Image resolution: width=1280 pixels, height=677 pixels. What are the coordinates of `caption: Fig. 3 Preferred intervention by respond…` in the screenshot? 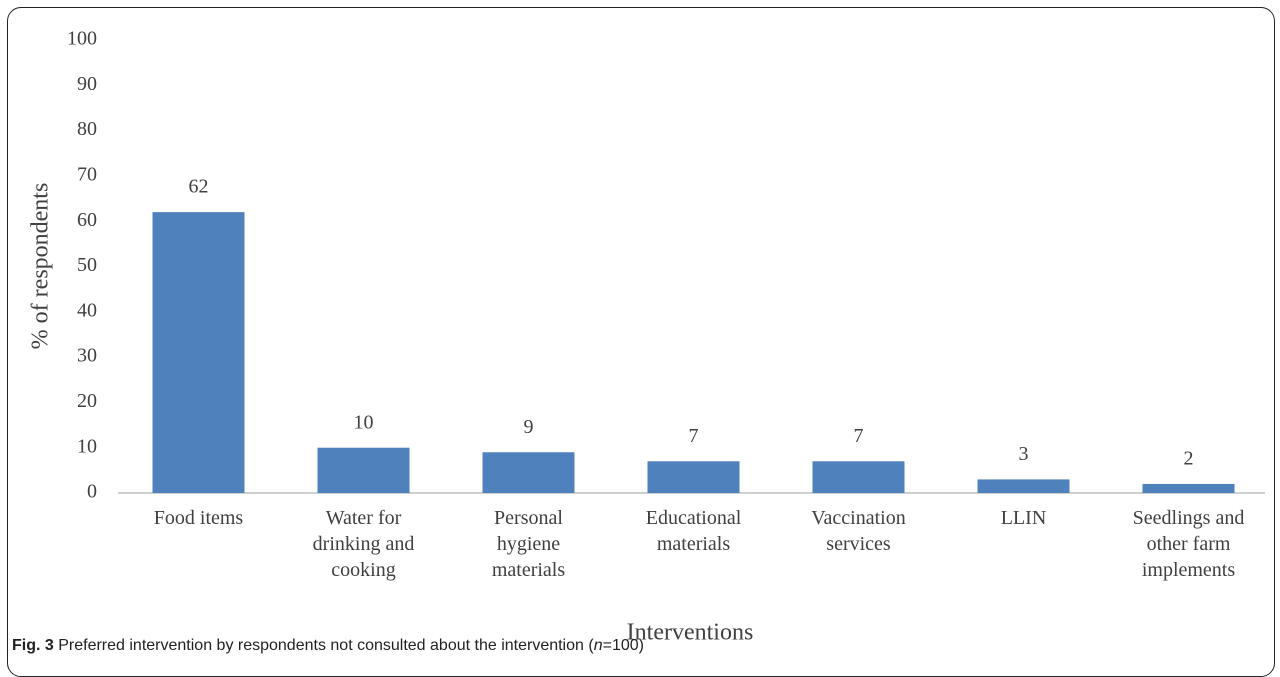 It's located at (328, 646).